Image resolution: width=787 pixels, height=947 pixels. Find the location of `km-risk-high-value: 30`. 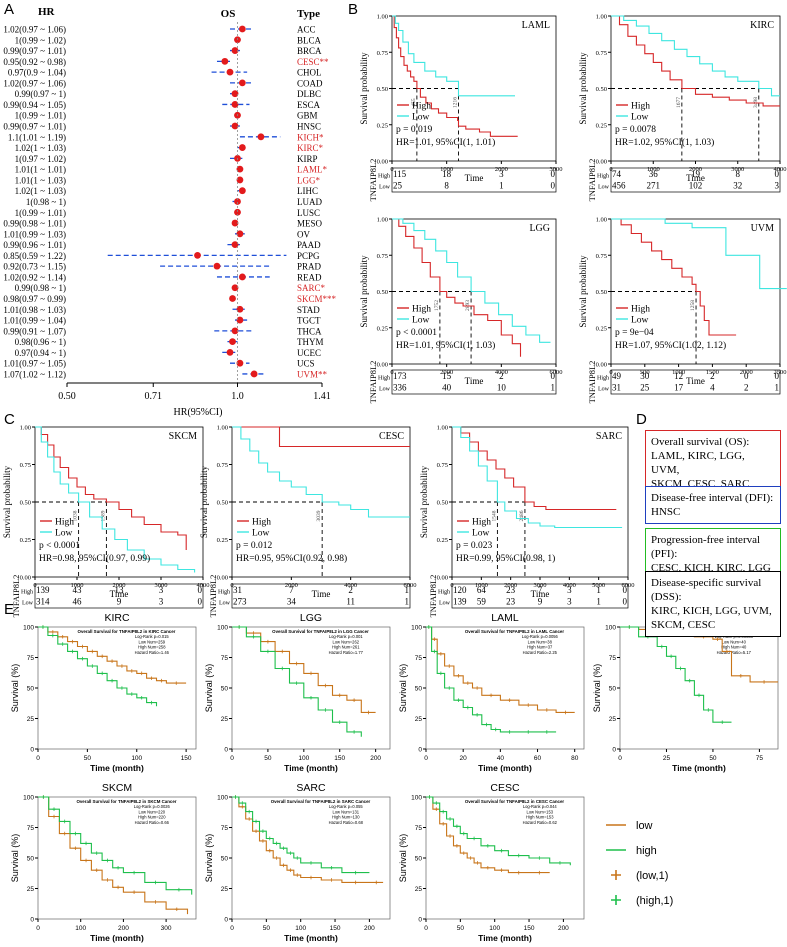

km-risk-high-value: 30 is located at coordinates (645, 376).